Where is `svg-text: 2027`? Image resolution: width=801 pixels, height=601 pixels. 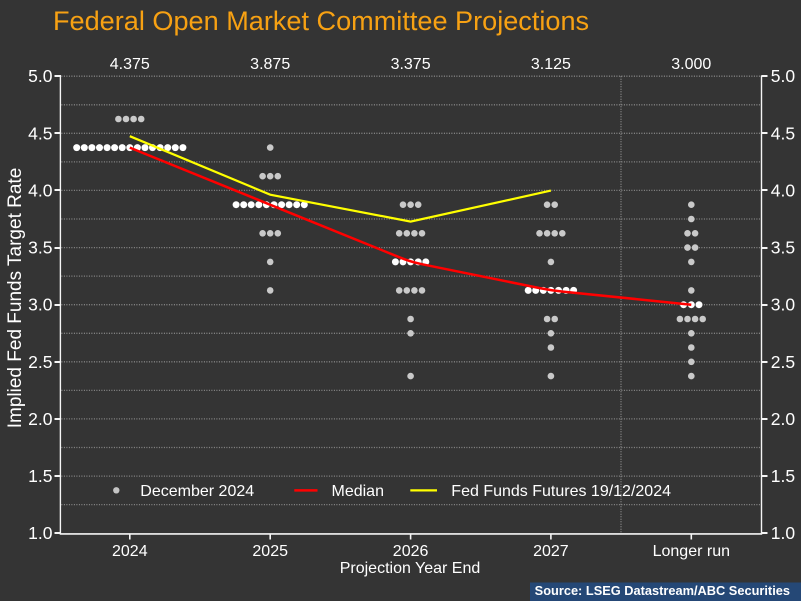 svg-text: 2027 is located at coordinates (551, 551).